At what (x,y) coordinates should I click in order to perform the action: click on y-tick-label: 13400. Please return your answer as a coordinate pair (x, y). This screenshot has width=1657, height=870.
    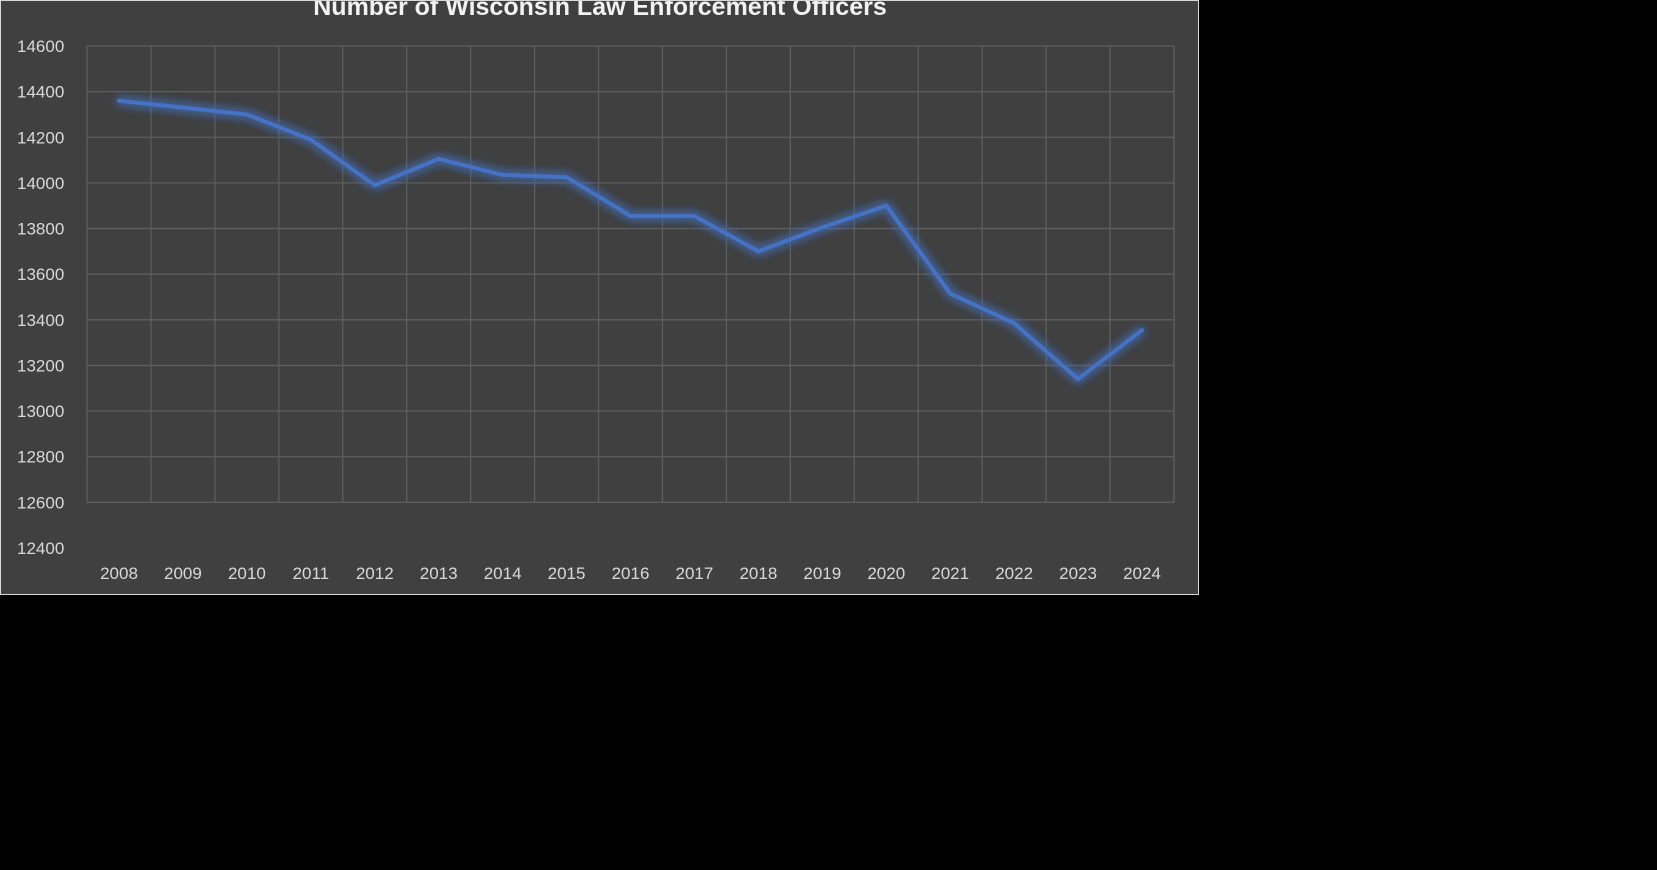
    Looking at the image, I should click on (40, 320).